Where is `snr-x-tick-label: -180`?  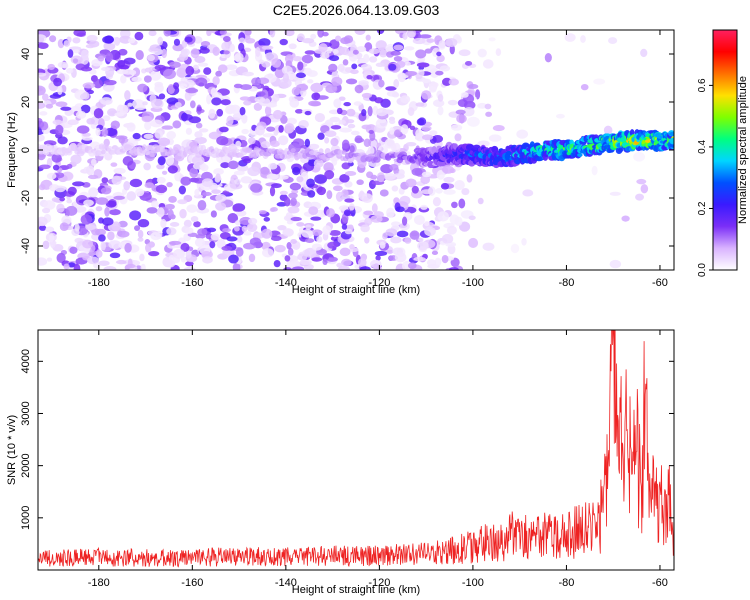
snr-x-tick-label: -180 is located at coordinates (99, 583).